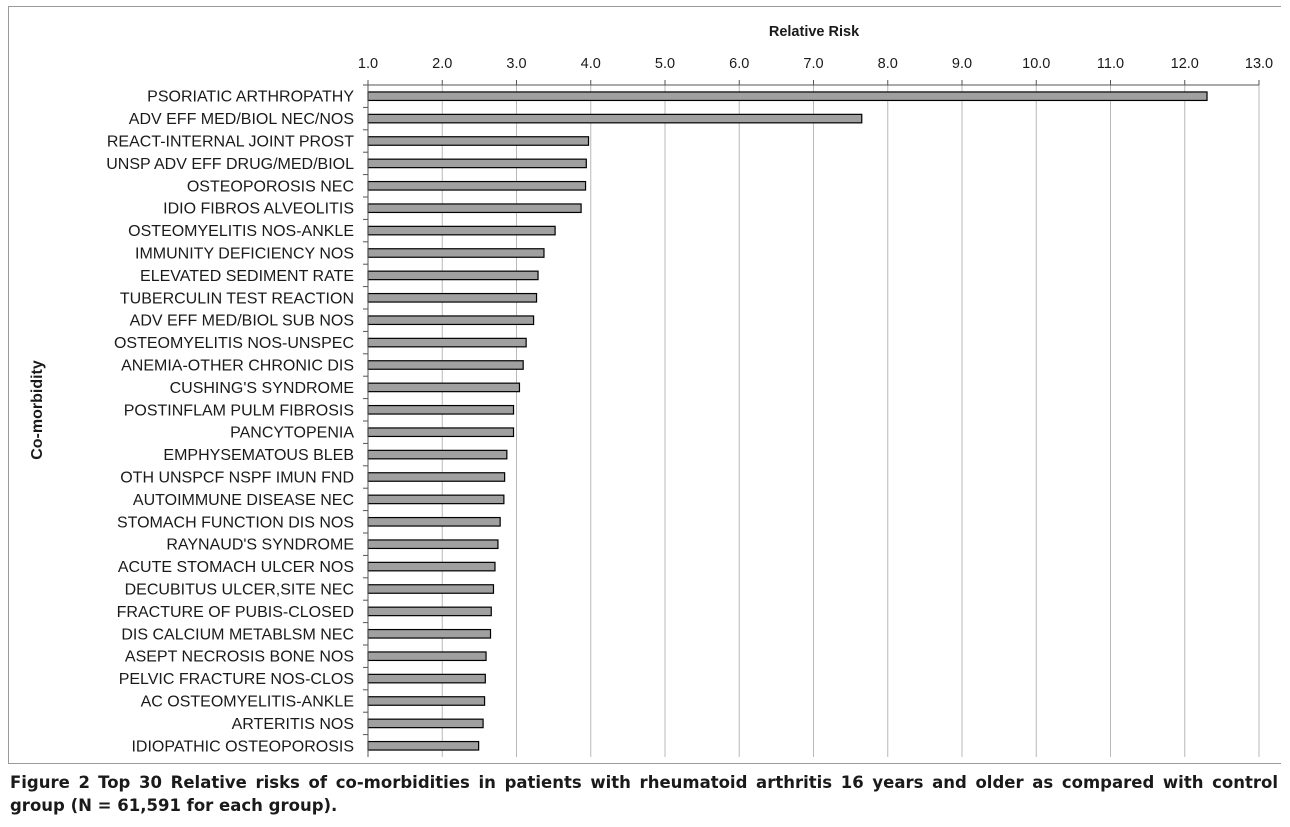  I want to click on x-tick-label: 10.0, so click(1036, 64).